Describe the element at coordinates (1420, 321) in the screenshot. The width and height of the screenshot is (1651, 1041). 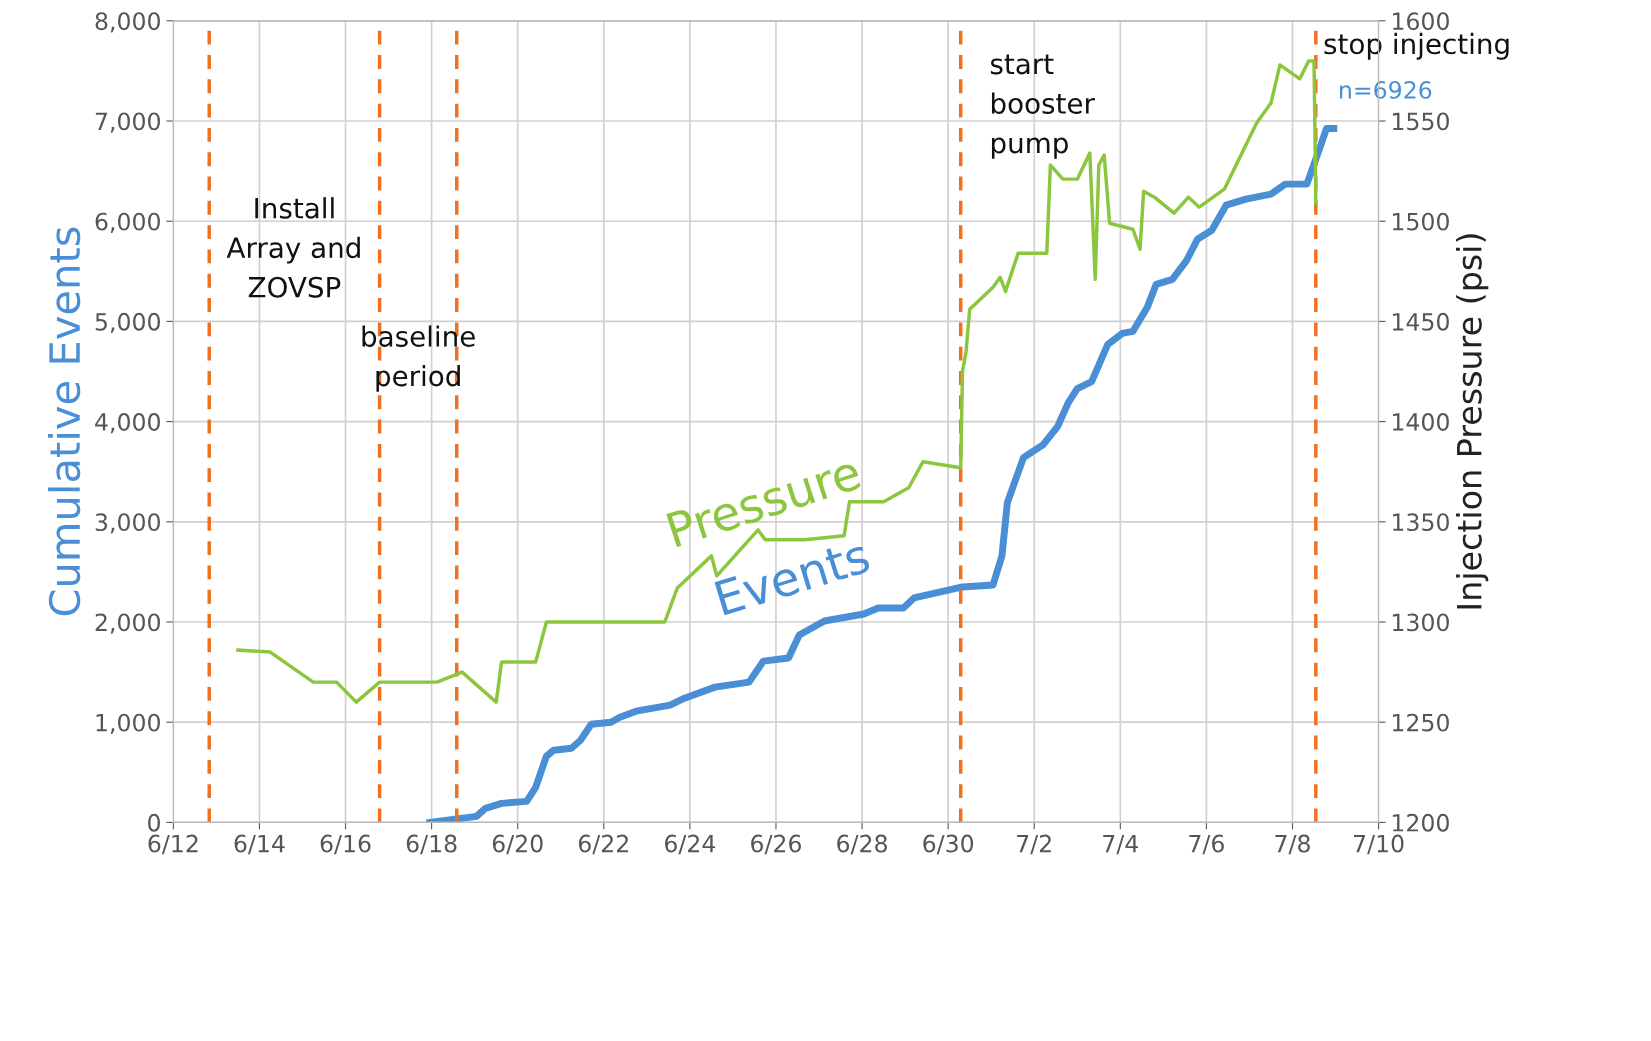
I see `y2-tick-label: 1450` at that location.